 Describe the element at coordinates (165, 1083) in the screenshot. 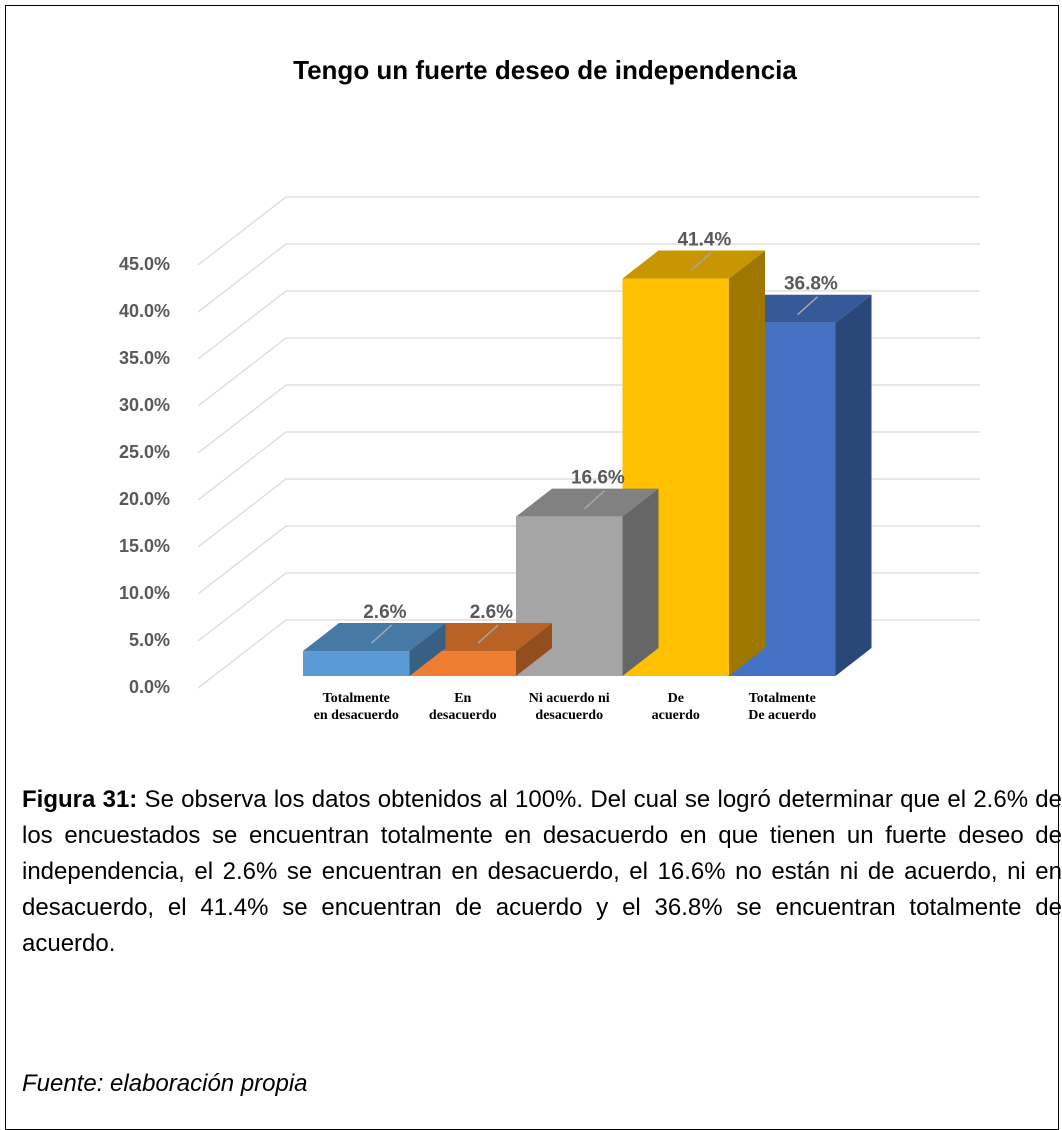

I see `source: Fuente: elaboración propia` at that location.